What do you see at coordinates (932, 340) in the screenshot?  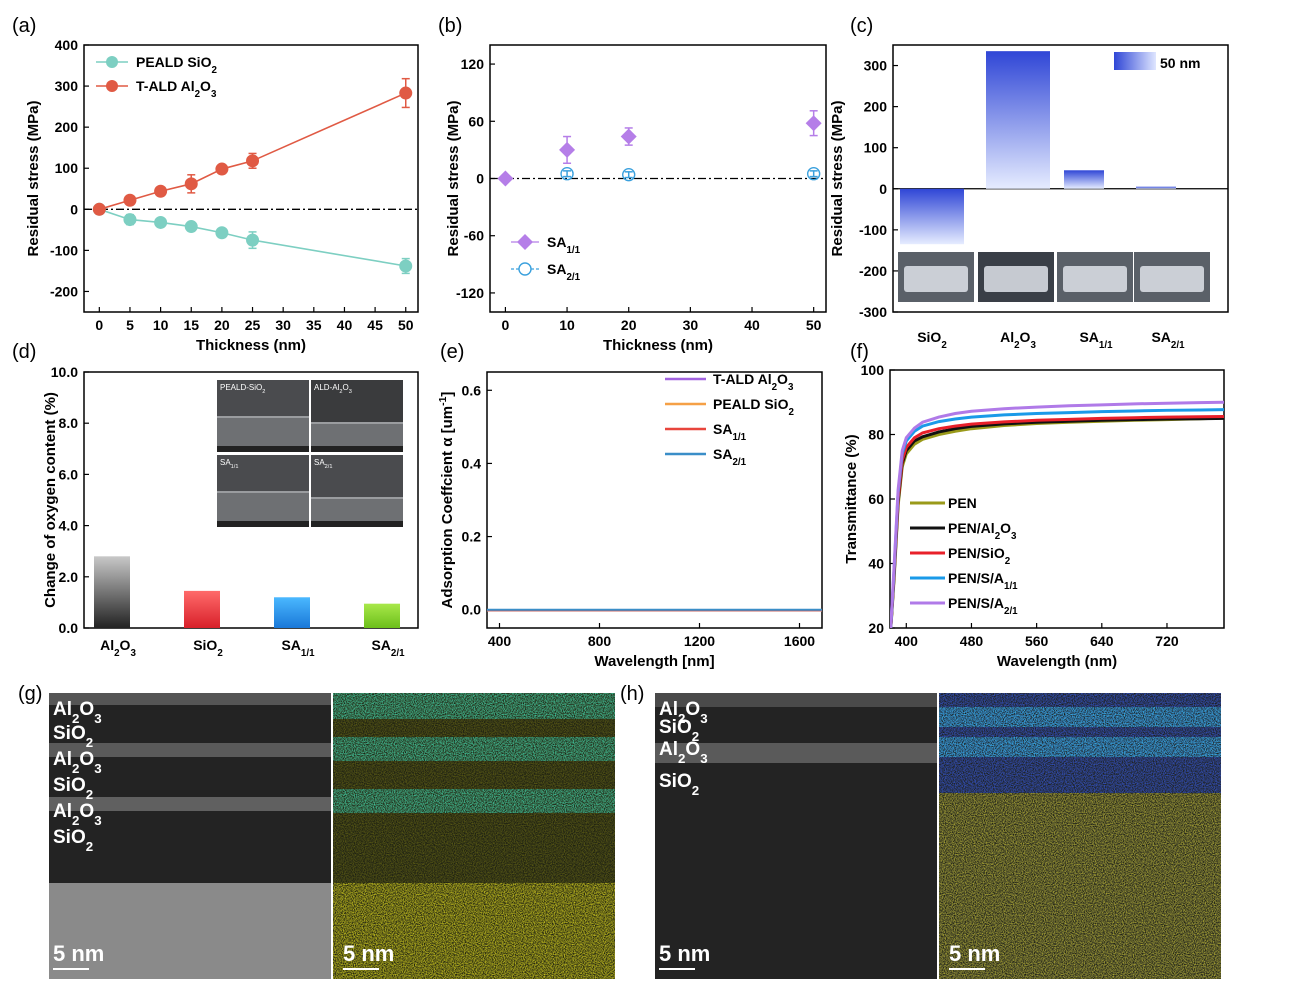 I see `category-label: SiO2` at bounding box center [932, 340].